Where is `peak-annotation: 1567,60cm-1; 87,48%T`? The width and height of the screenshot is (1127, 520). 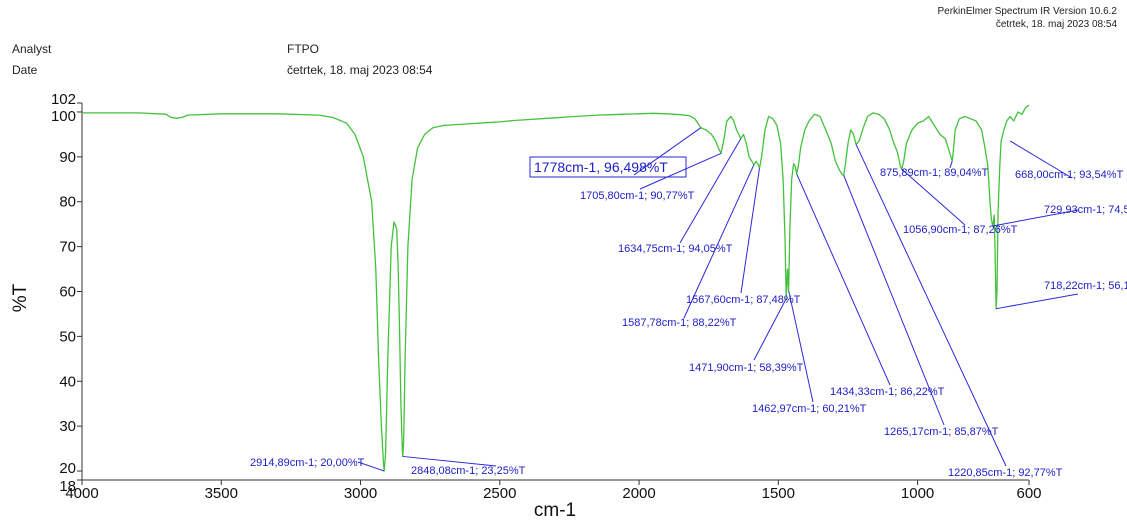
peak-annotation: 1567,60cm-1; 87,48%T is located at coordinates (743, 237).